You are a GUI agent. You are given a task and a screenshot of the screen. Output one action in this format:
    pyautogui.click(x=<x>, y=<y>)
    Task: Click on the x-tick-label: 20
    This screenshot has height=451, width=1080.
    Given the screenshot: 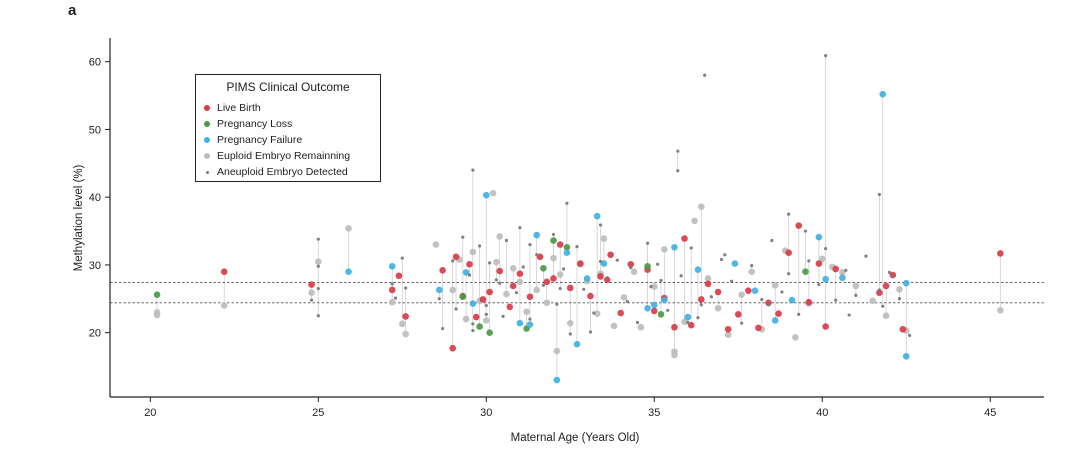 What is the action you would take?
    pyautogui.click(x=150, y=413)
    